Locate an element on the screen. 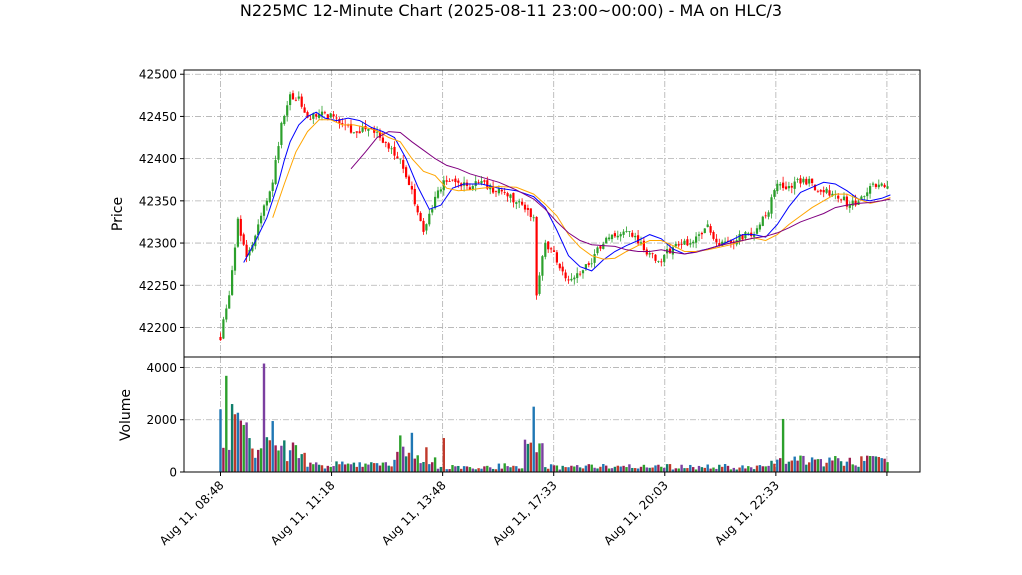  price-y-axis: 42200 42250 42300 42350 42400 42450 42500 is located at coordinates (161, 201).